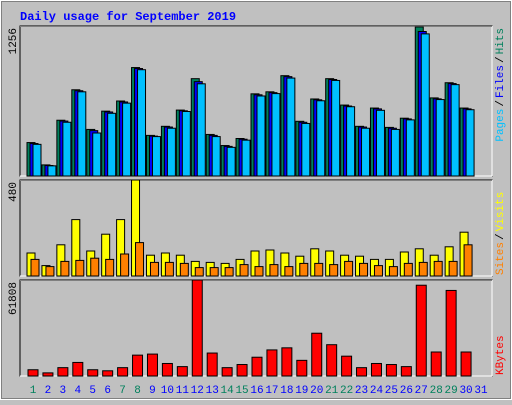  What do you see at coordinates (228, 391) in the screenshot?
I see `x-tick-label: 14` at bounding box center [228, 391].